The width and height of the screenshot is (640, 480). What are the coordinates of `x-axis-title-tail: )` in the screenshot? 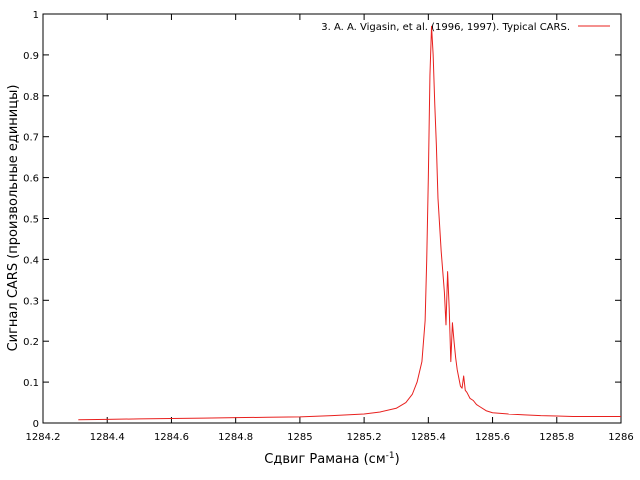 It's located at (397, 459).